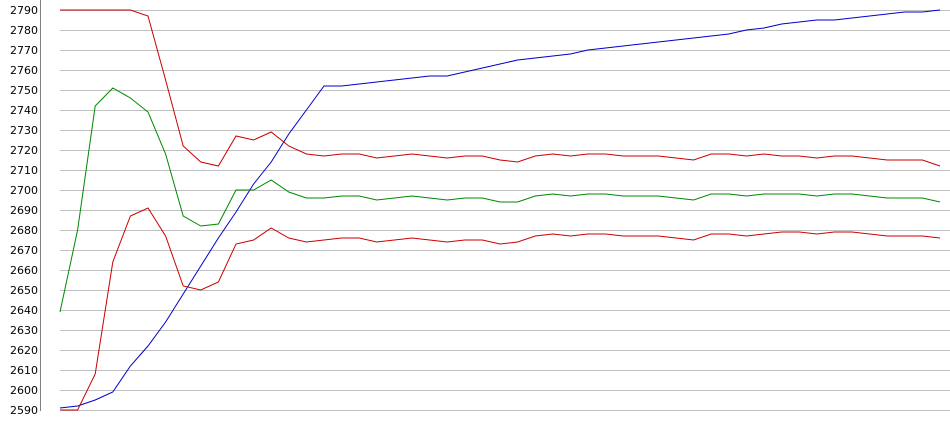 The image size is (950, 435). Describe the element at coordinates (24, 310) in the screenshot. I see `y-tick-label: 2640` at that location.